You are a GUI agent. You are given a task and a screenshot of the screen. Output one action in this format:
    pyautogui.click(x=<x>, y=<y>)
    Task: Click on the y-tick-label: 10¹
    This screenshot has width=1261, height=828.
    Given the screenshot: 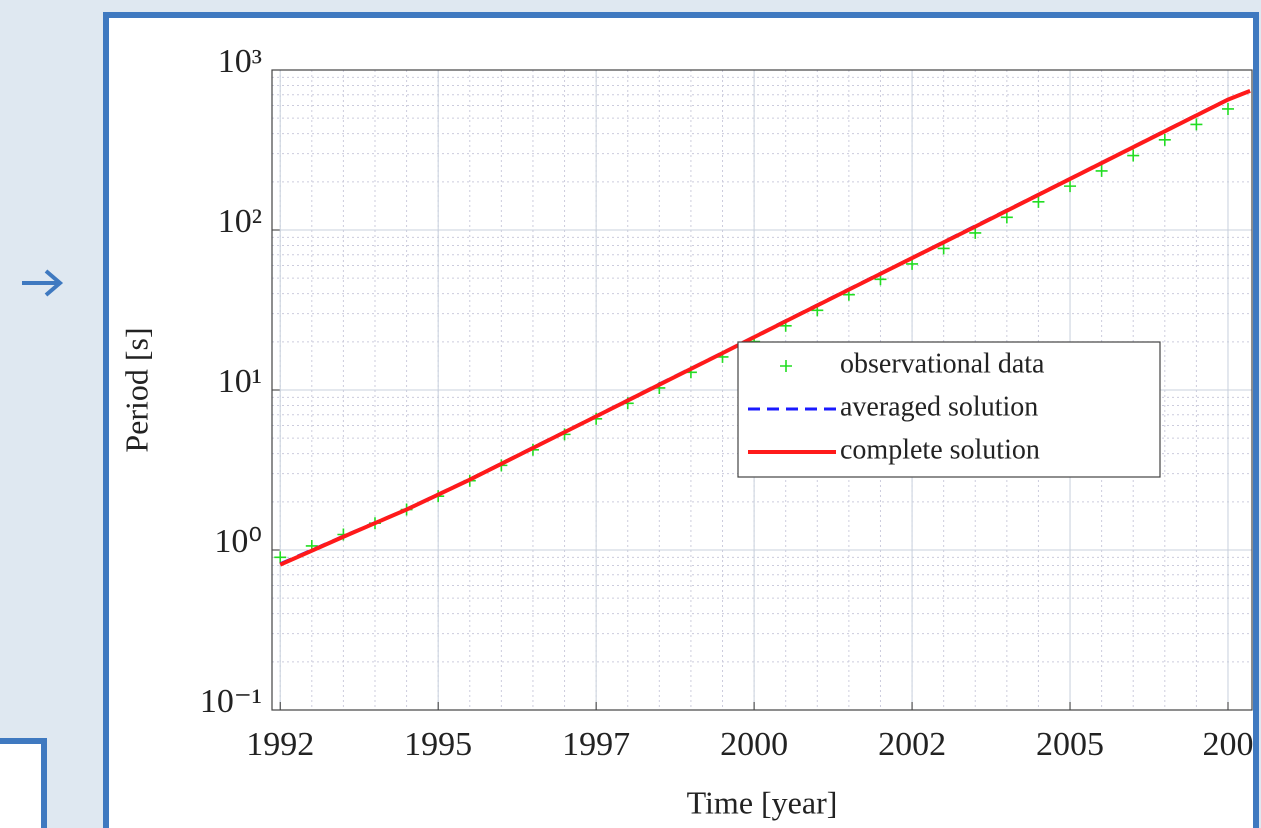 What is the action you would take?
    pyautogui.click(x=240, y=381)
    